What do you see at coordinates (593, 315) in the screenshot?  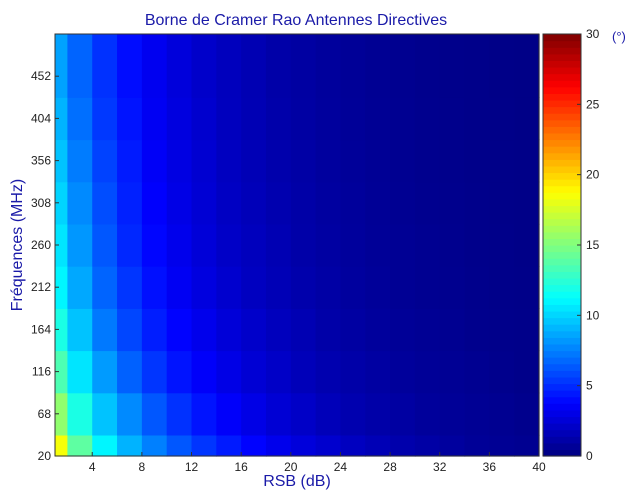 I see `colorbar-tick-label: 10` at bounding box center [593, 315].